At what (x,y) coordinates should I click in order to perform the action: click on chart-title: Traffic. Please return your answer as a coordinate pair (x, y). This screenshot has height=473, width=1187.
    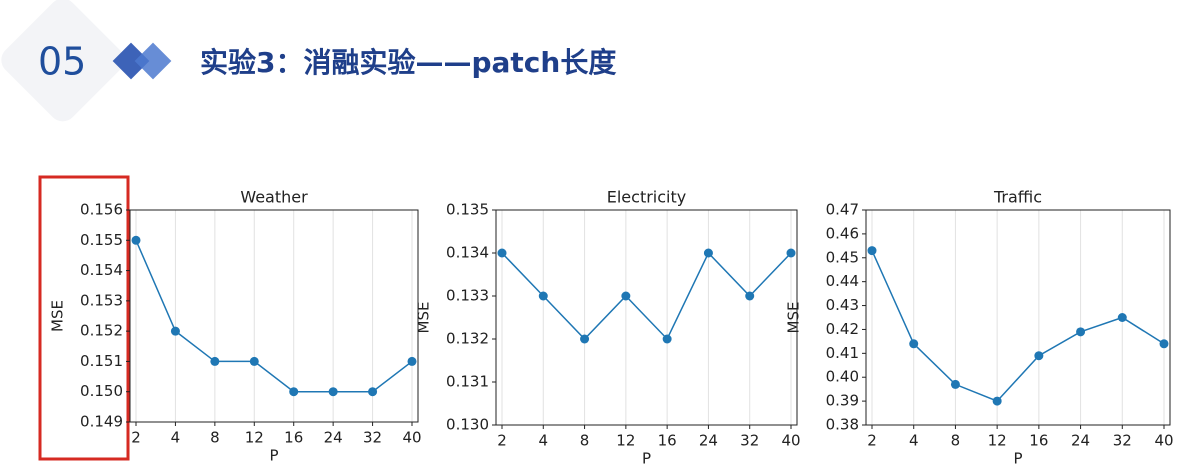
    Looking at the image, I should click on (1017, 197).